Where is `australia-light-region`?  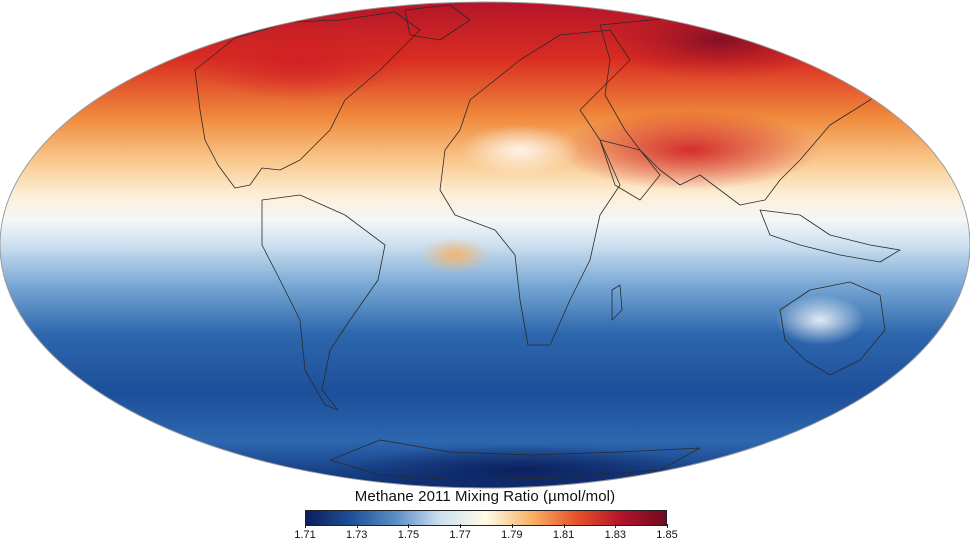 australia-light-region is located at coordinates (820, 320).